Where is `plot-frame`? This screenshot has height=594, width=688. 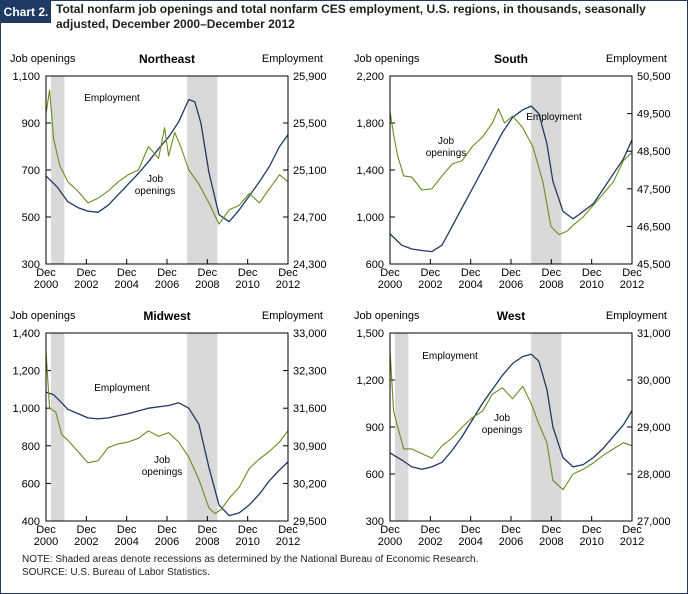 plot-frame is located at coordinates (167, 170).